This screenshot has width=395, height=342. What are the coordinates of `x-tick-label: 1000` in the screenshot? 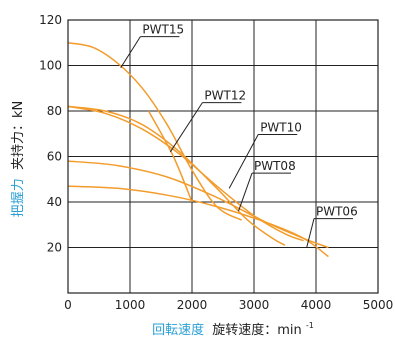 It's located at (130, 305).